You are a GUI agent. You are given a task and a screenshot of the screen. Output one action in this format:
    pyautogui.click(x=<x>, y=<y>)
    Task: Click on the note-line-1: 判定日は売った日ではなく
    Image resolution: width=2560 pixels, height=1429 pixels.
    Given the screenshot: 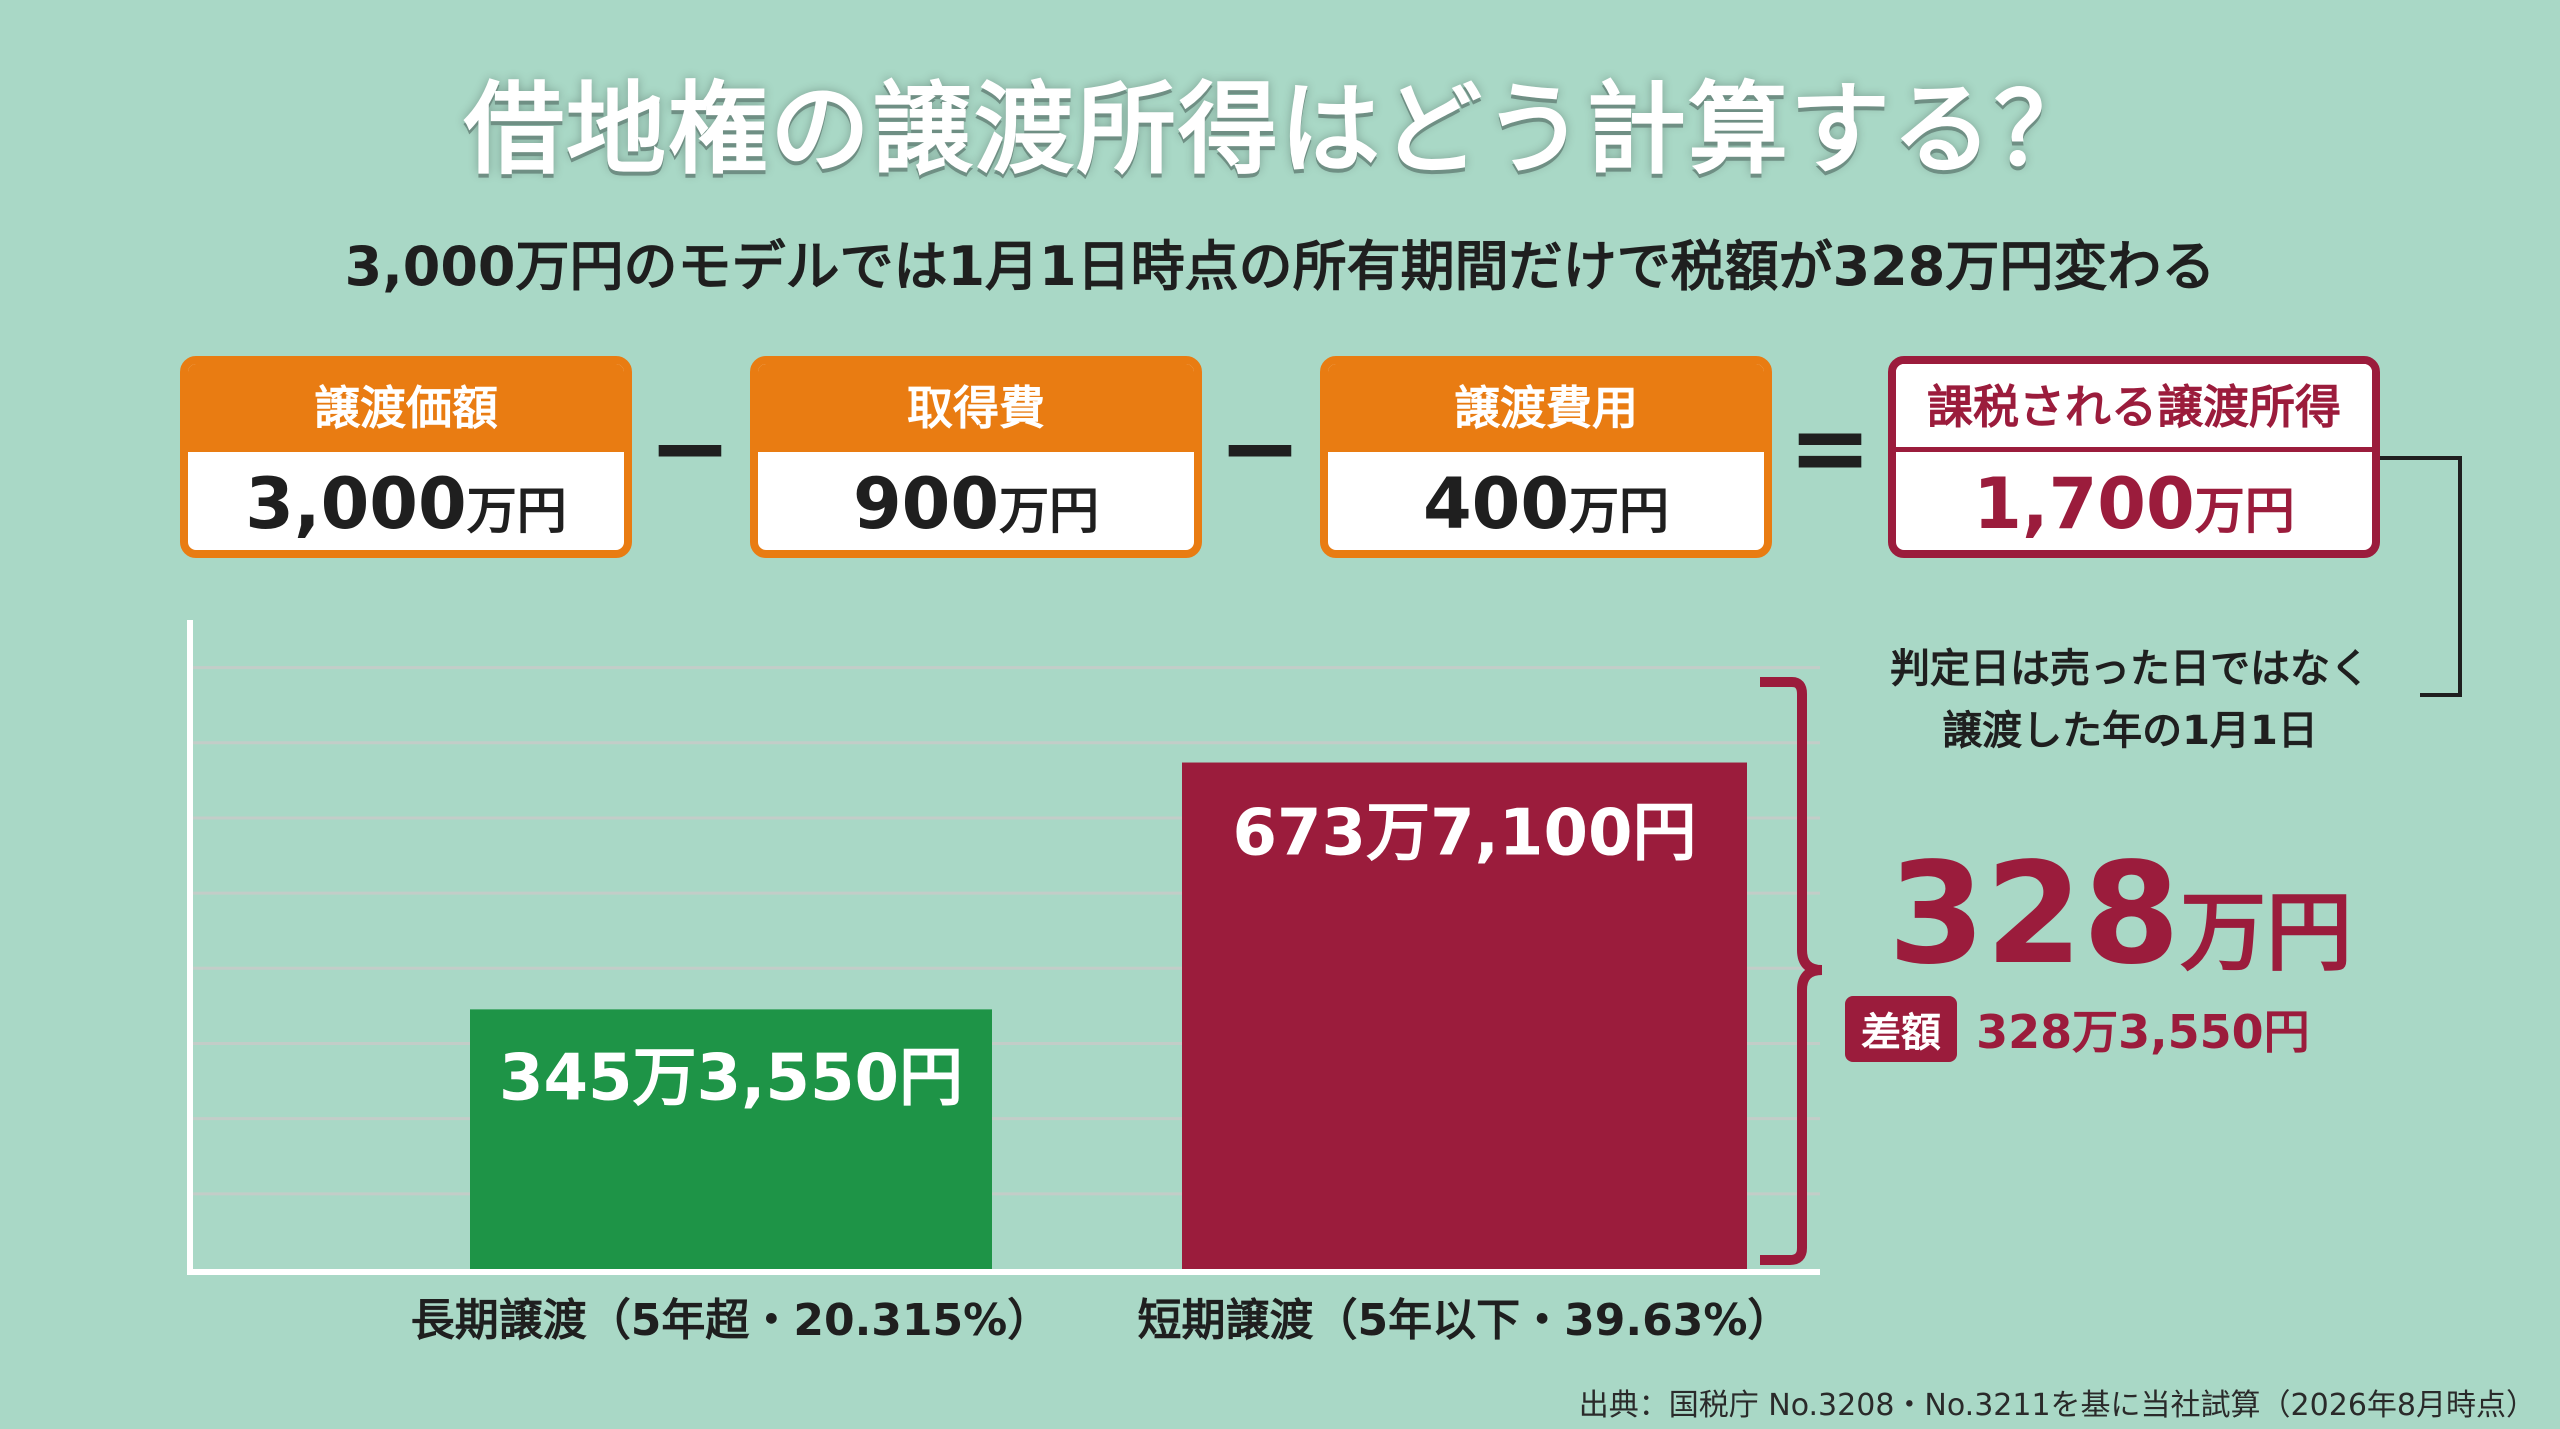 What is the action you would take?
    pyautogui.click(x=2130, y=669)
    